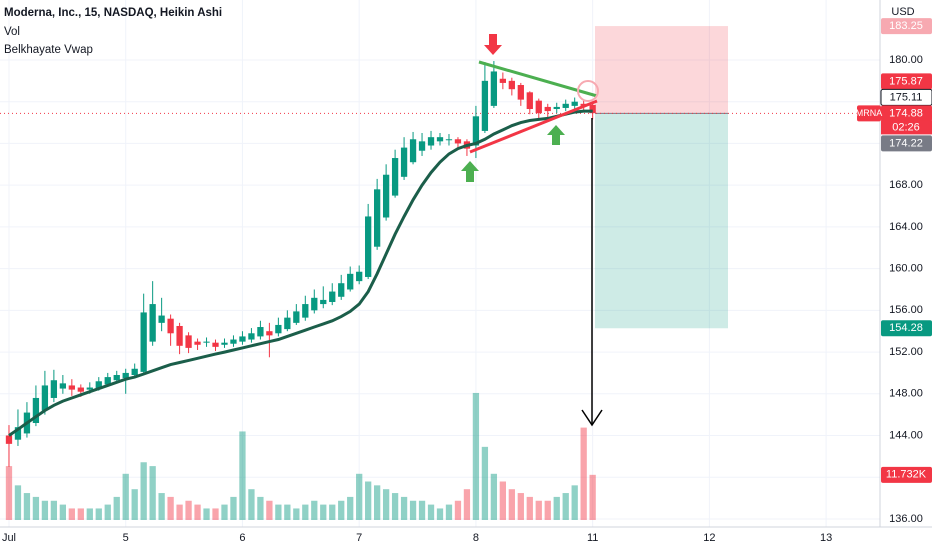 This screenshot has height=550, width=932. Describe the element at coordinates (592, 538) in the screenshot. I see `x-tick-label: 11` at that location.